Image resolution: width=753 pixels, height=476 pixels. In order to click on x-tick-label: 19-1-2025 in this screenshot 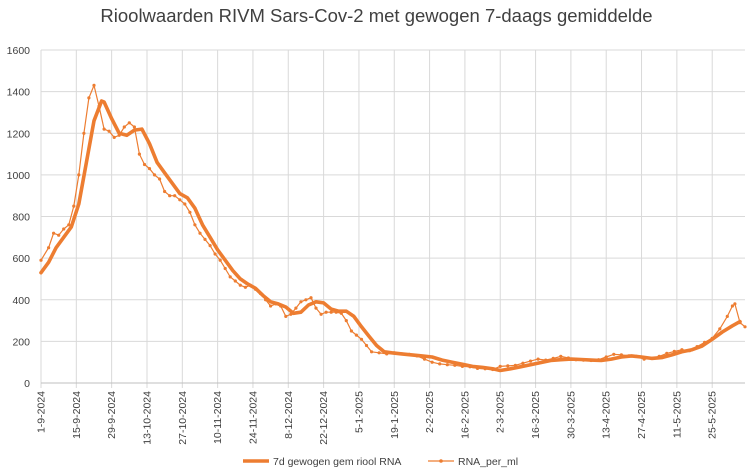, I will do `click(395, 415)`.